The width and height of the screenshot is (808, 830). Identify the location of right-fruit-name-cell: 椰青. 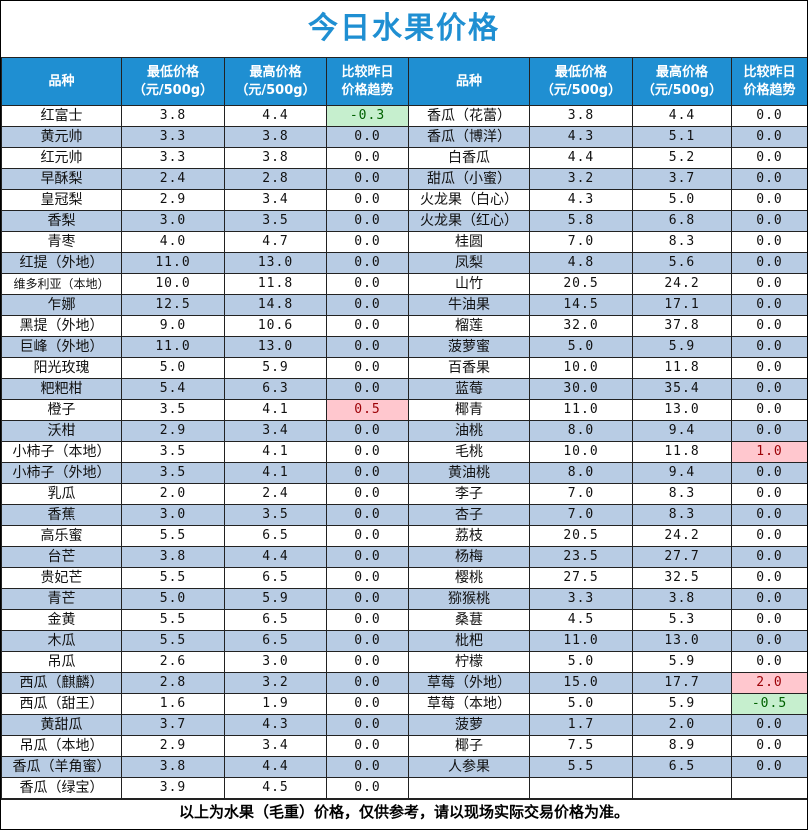
(469, 410).